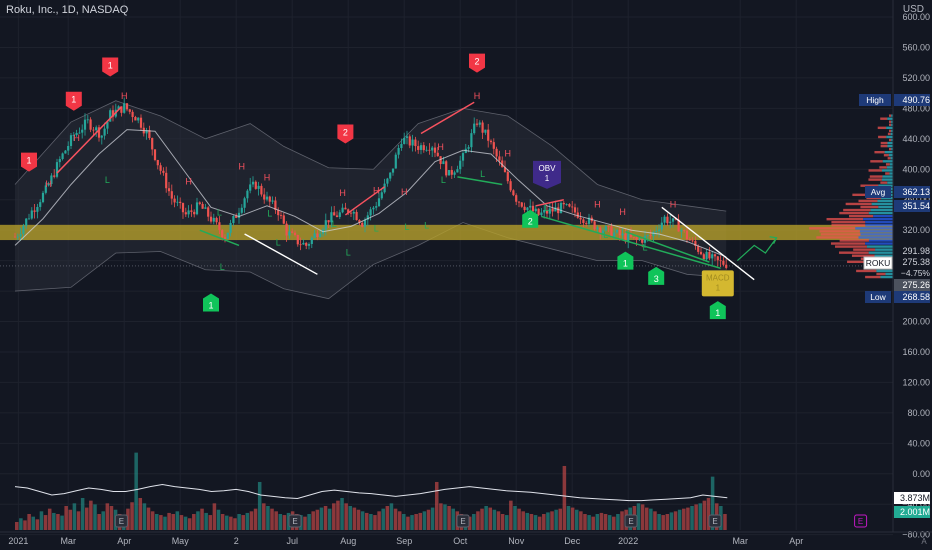 The image size is (932, 550). I want to click on volume-ma-box, so click(912, 498).